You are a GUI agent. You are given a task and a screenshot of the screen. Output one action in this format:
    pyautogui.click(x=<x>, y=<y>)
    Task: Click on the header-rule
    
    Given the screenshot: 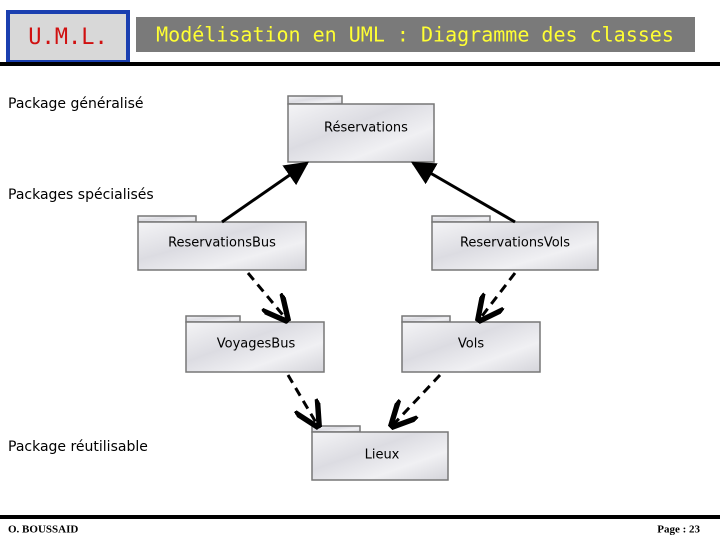 What is the action you would take?
    pyautogui.click(x=360, y=64)
    